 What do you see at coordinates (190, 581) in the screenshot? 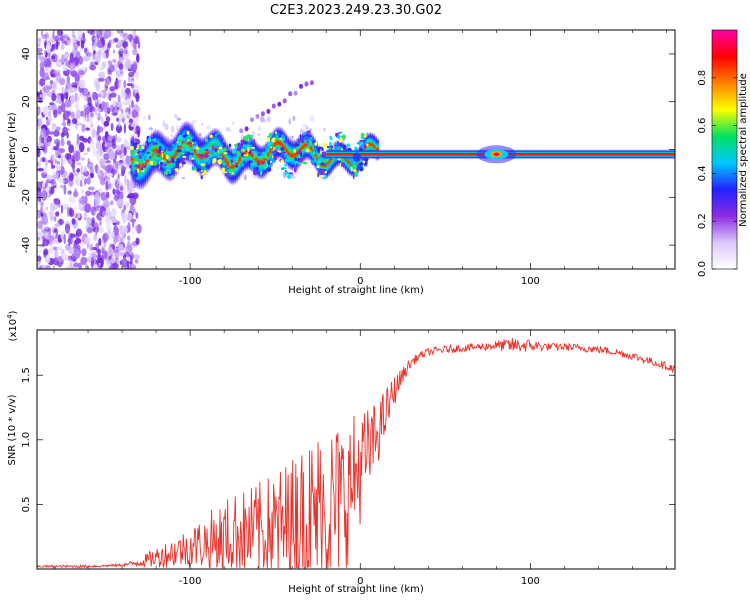
I see `x-tick-label: -100` at bounding box center [190, 581].